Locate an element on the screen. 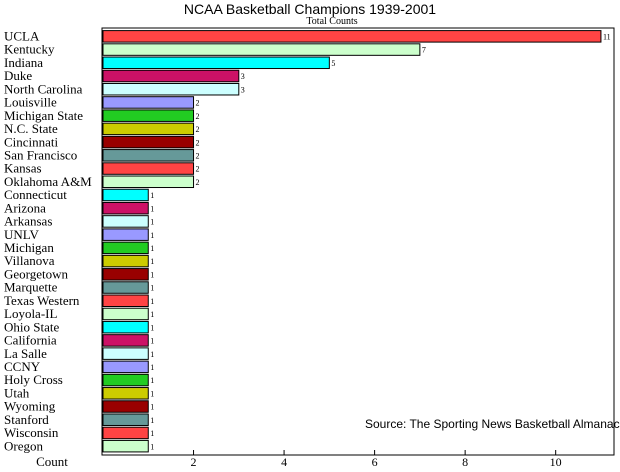 The width and height of the screenshot is (620, 472). category-label: Arizona is located at coordinates (25, 207).